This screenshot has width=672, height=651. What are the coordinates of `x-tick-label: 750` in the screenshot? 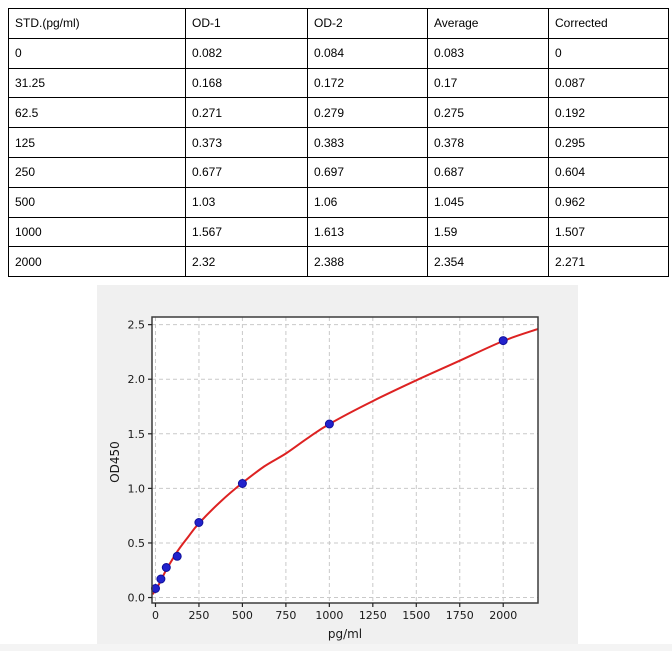 It's located at (285, 615).